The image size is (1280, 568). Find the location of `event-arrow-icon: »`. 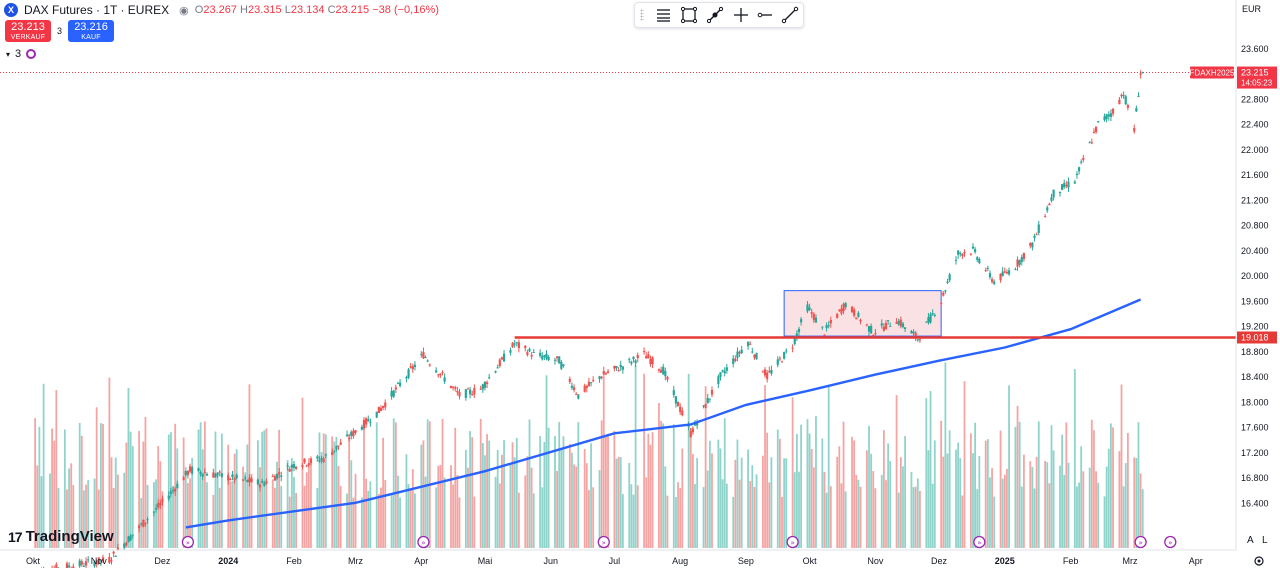

event-arrow-icon: » is located at coordinates (188, 543).